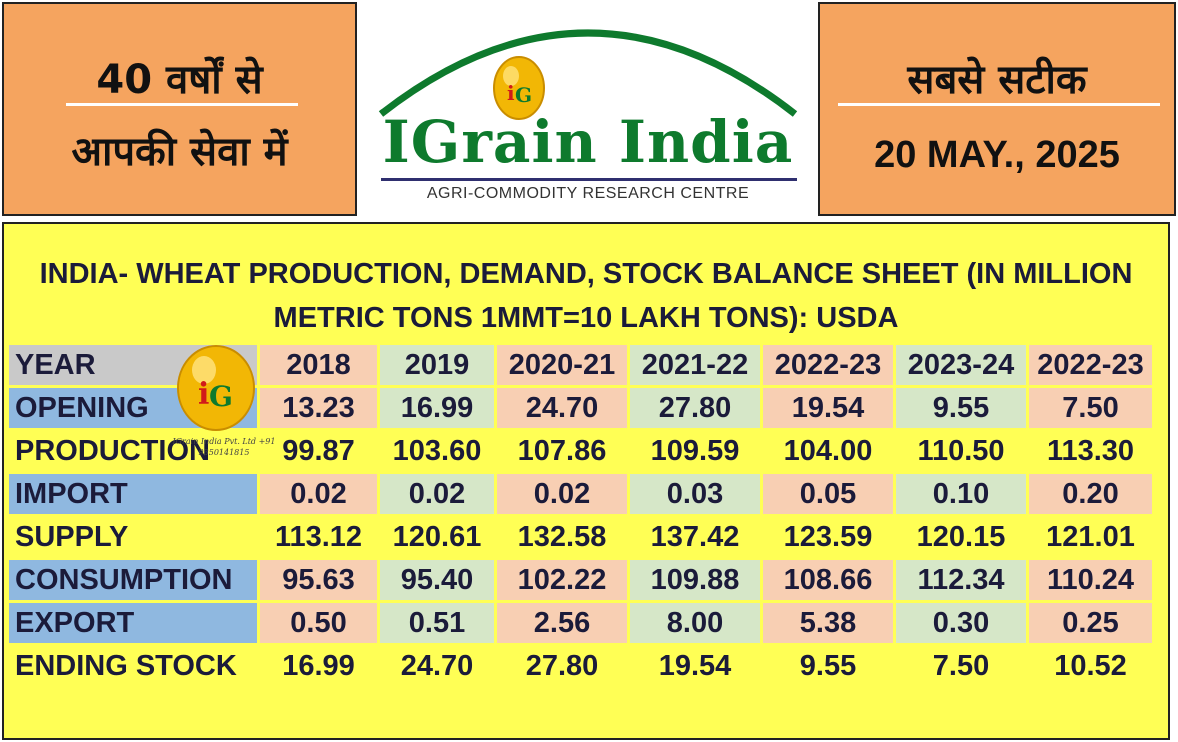  I want to click on value-cell: 95.63, so click(318, 580).